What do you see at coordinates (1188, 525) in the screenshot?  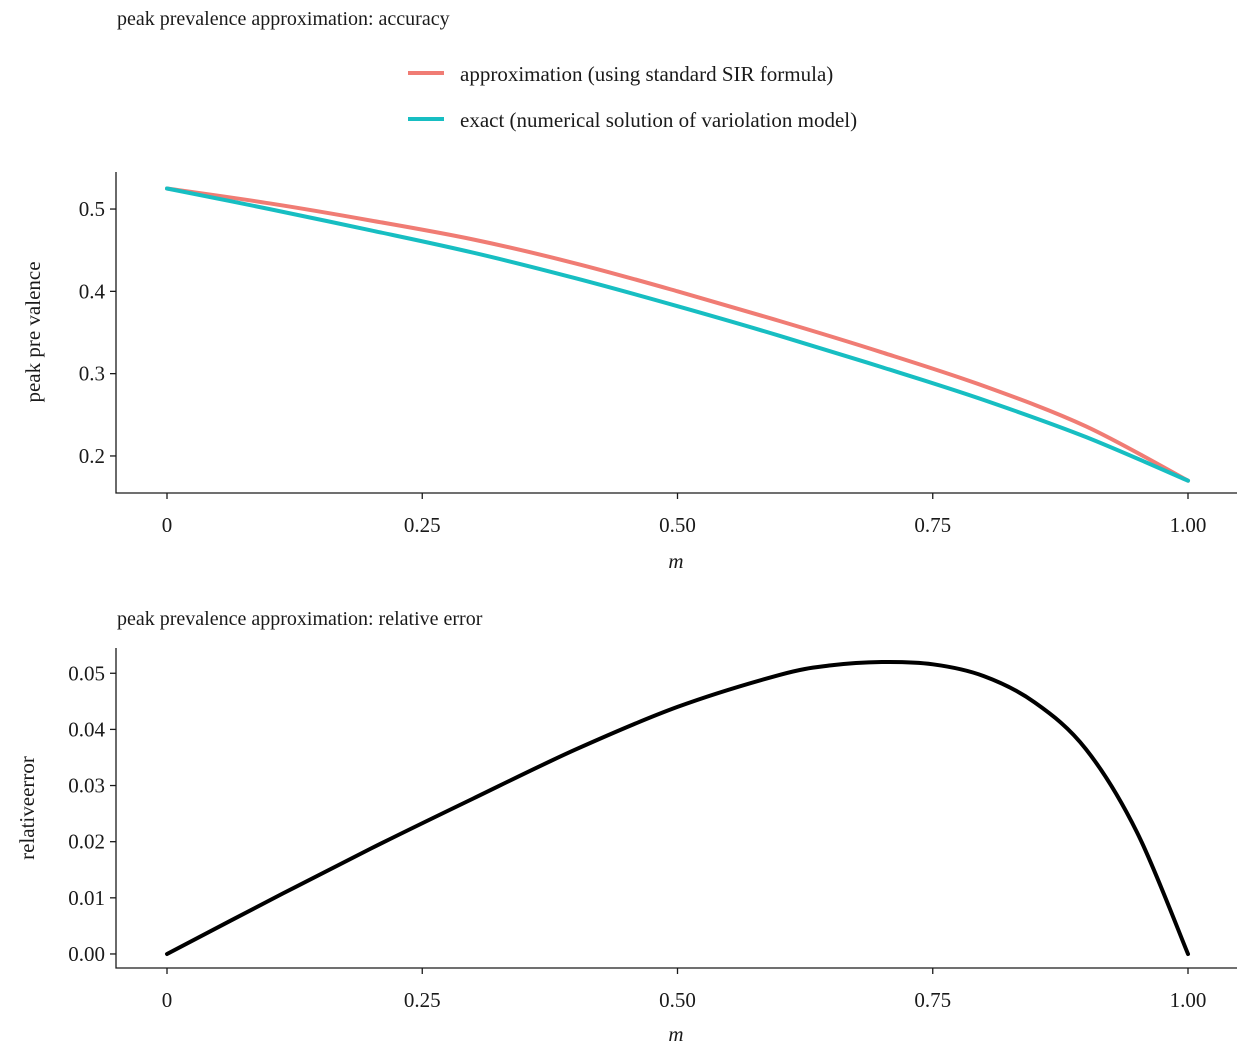 I see `accuracy-x-tick-label: 1.00` at bounding box center [1188, 525].